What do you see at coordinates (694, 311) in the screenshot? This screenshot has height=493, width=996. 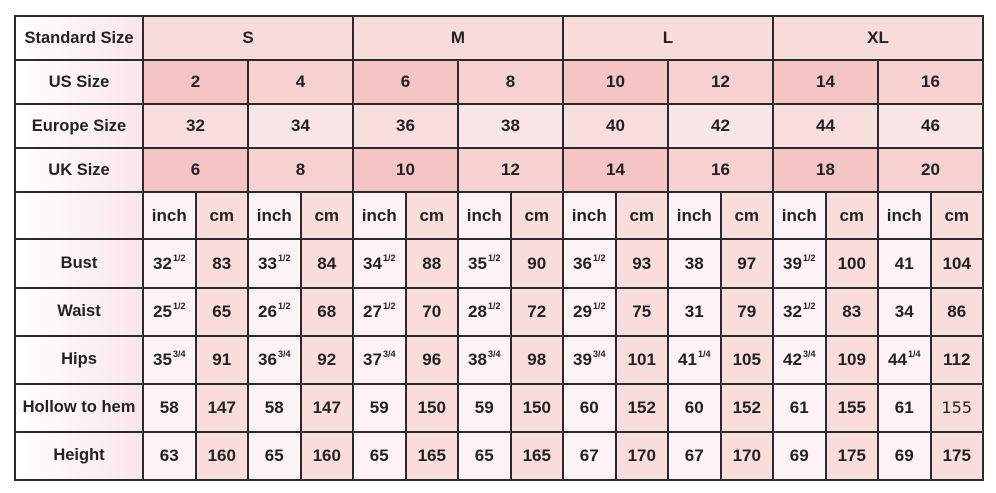 I see `value-whole: 31` at bounding box center [694, 311].